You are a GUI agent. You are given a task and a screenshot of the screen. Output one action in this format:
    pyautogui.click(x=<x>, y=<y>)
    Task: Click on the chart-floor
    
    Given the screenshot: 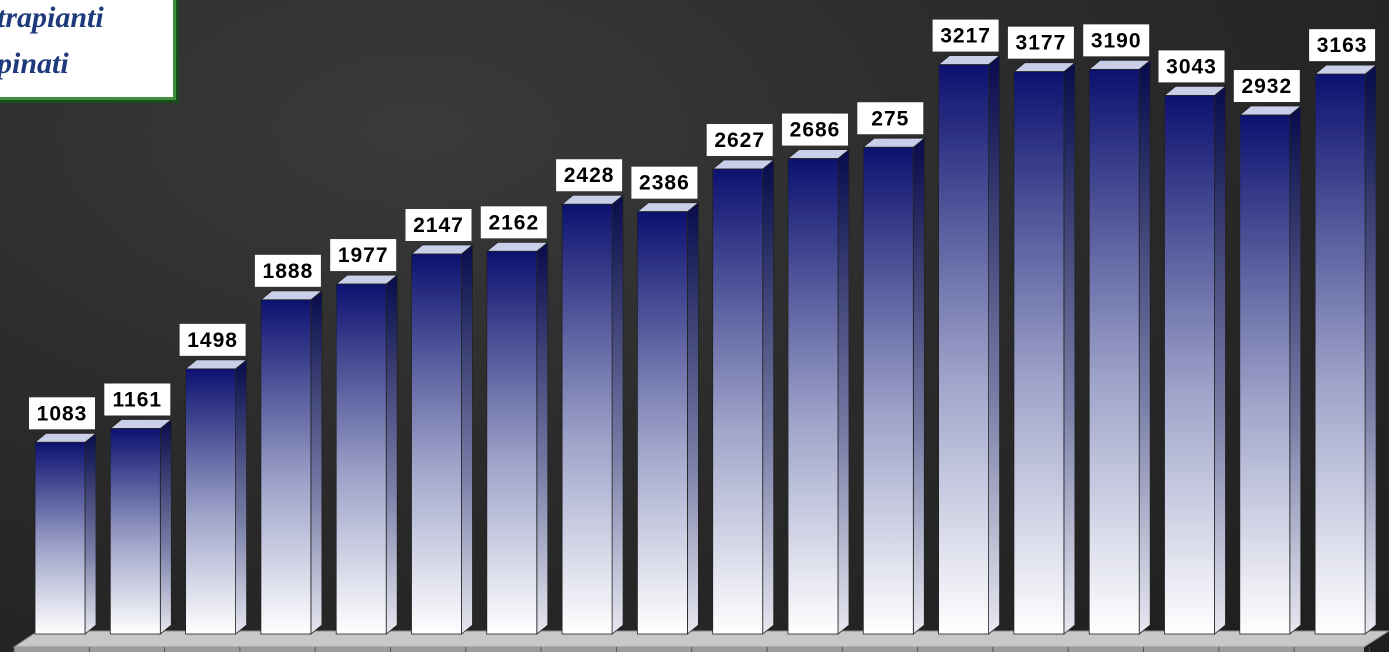 What is the action you would take?
    pyautogui.click(x=700, y=641)
    